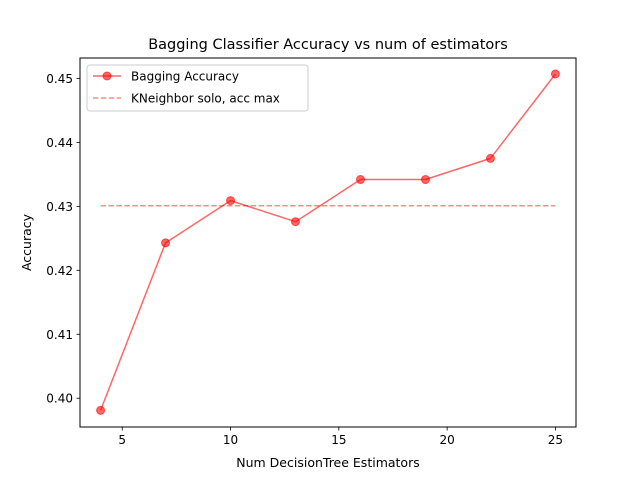 The width and height of the screenshot is (640, 480). I want to click on x-tick-label: 20, so click(446, 440).